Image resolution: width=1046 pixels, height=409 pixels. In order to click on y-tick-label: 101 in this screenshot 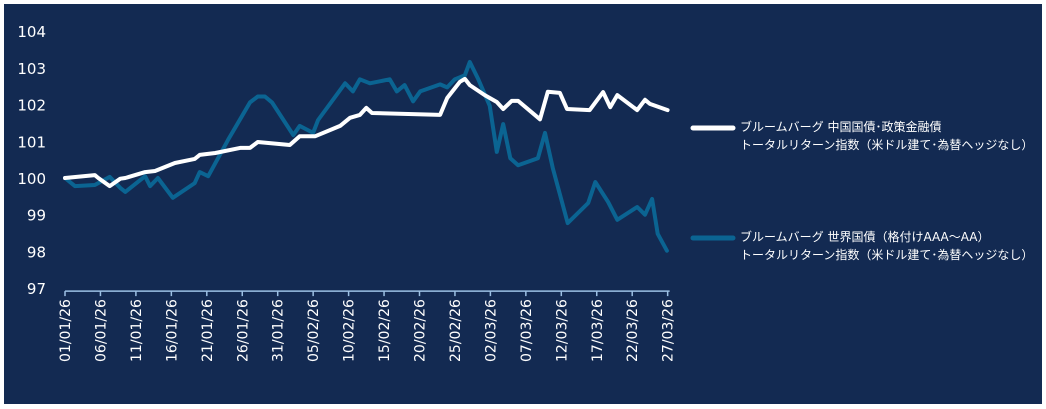, I will do `click(31, 142)`.